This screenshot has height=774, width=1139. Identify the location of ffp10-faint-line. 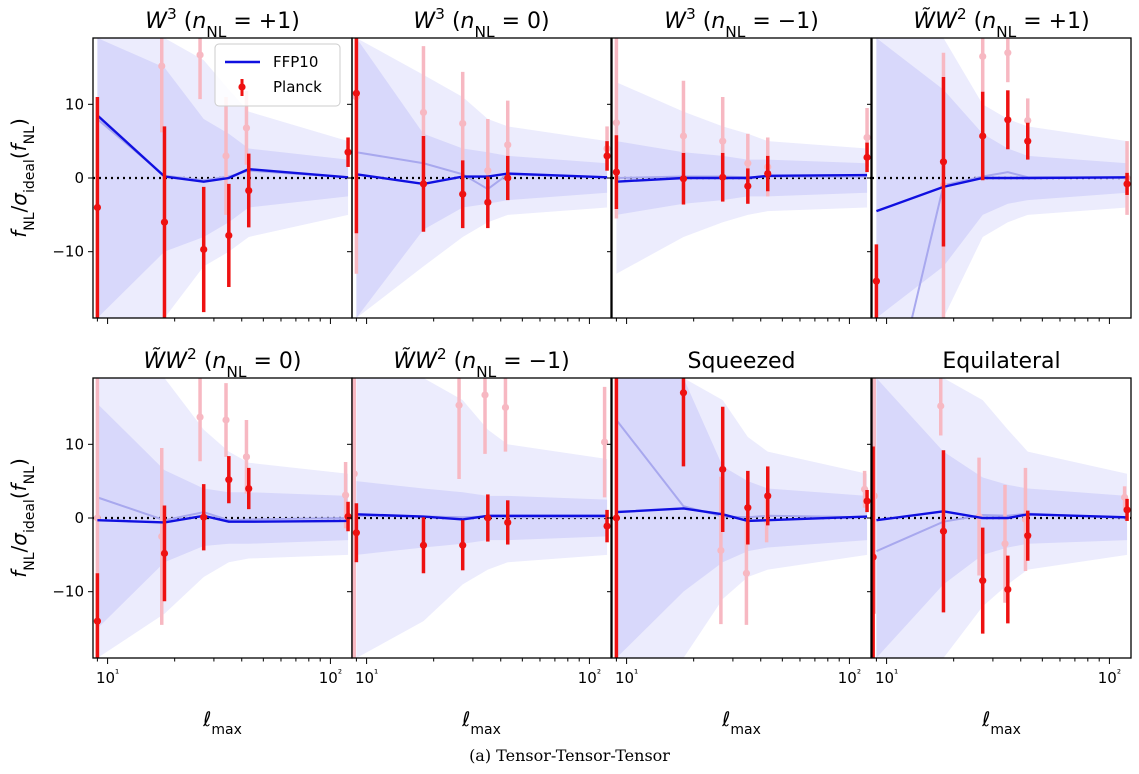
(223, 509).